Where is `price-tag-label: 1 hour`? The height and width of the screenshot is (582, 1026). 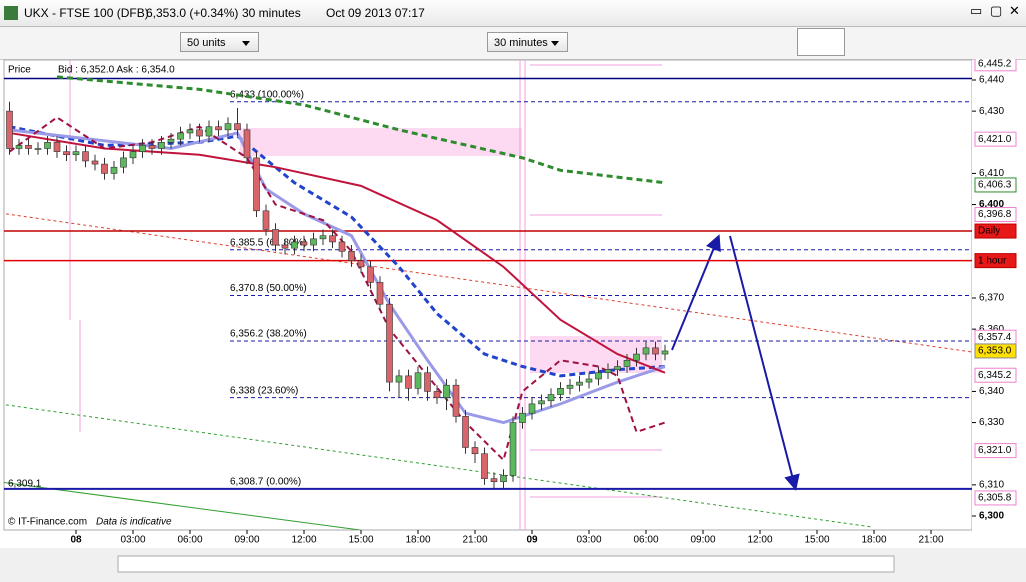 price-tag-label: 1 hour is located at coordinates (992, 260).